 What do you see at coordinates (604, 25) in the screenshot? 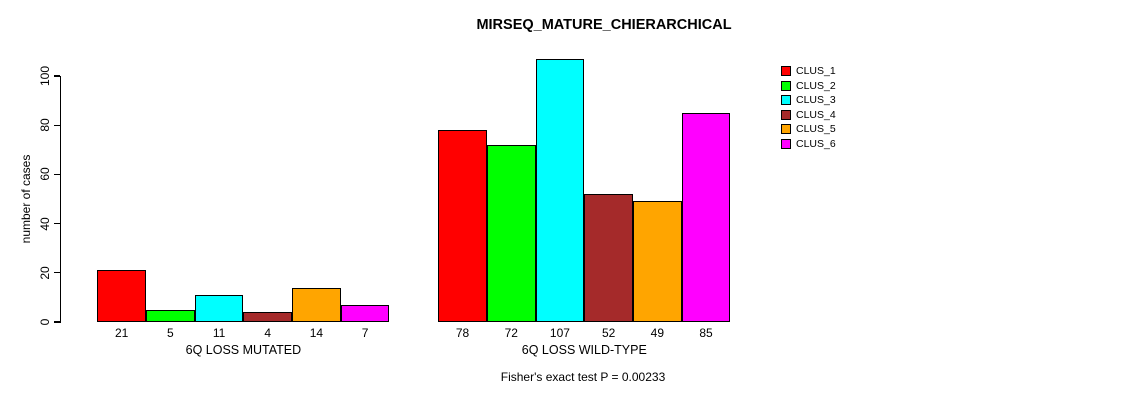
I see `chart-title: MIRSEQ_MATURE_CHIERARCHICAL` at bounding box center [604, 25].